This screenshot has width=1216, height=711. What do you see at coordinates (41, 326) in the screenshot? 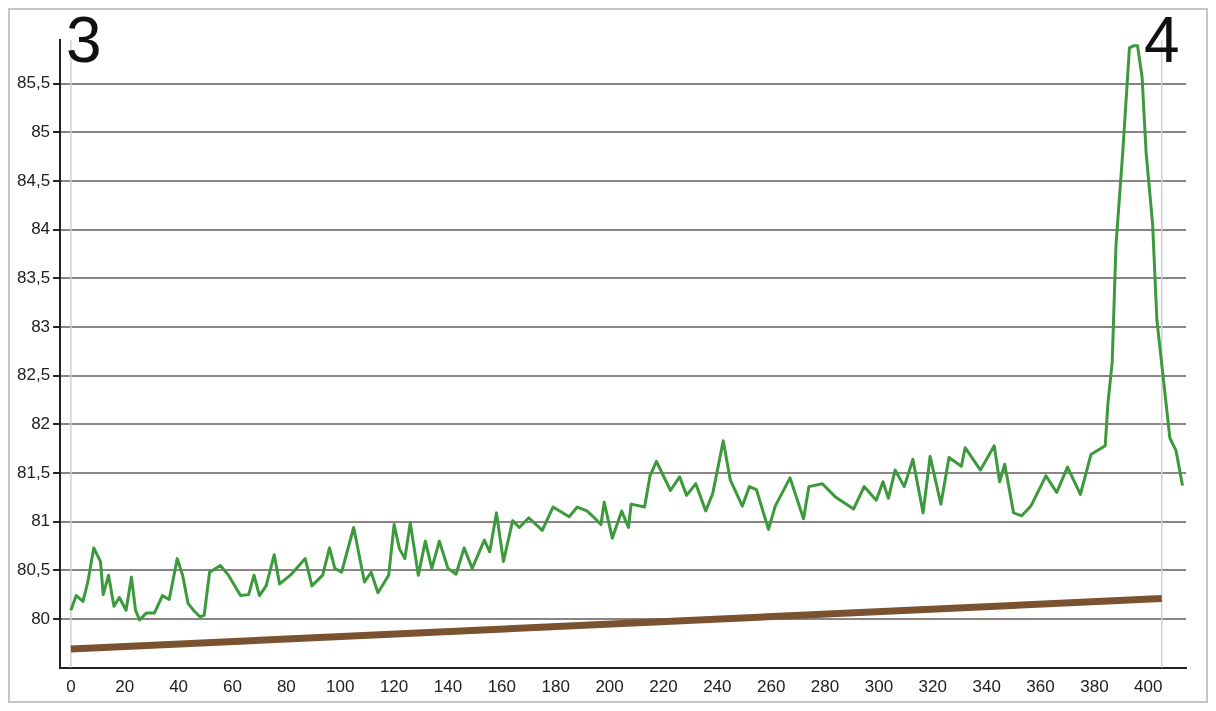
I see `y-tick-label: 83` at bounding box center [41, 326].